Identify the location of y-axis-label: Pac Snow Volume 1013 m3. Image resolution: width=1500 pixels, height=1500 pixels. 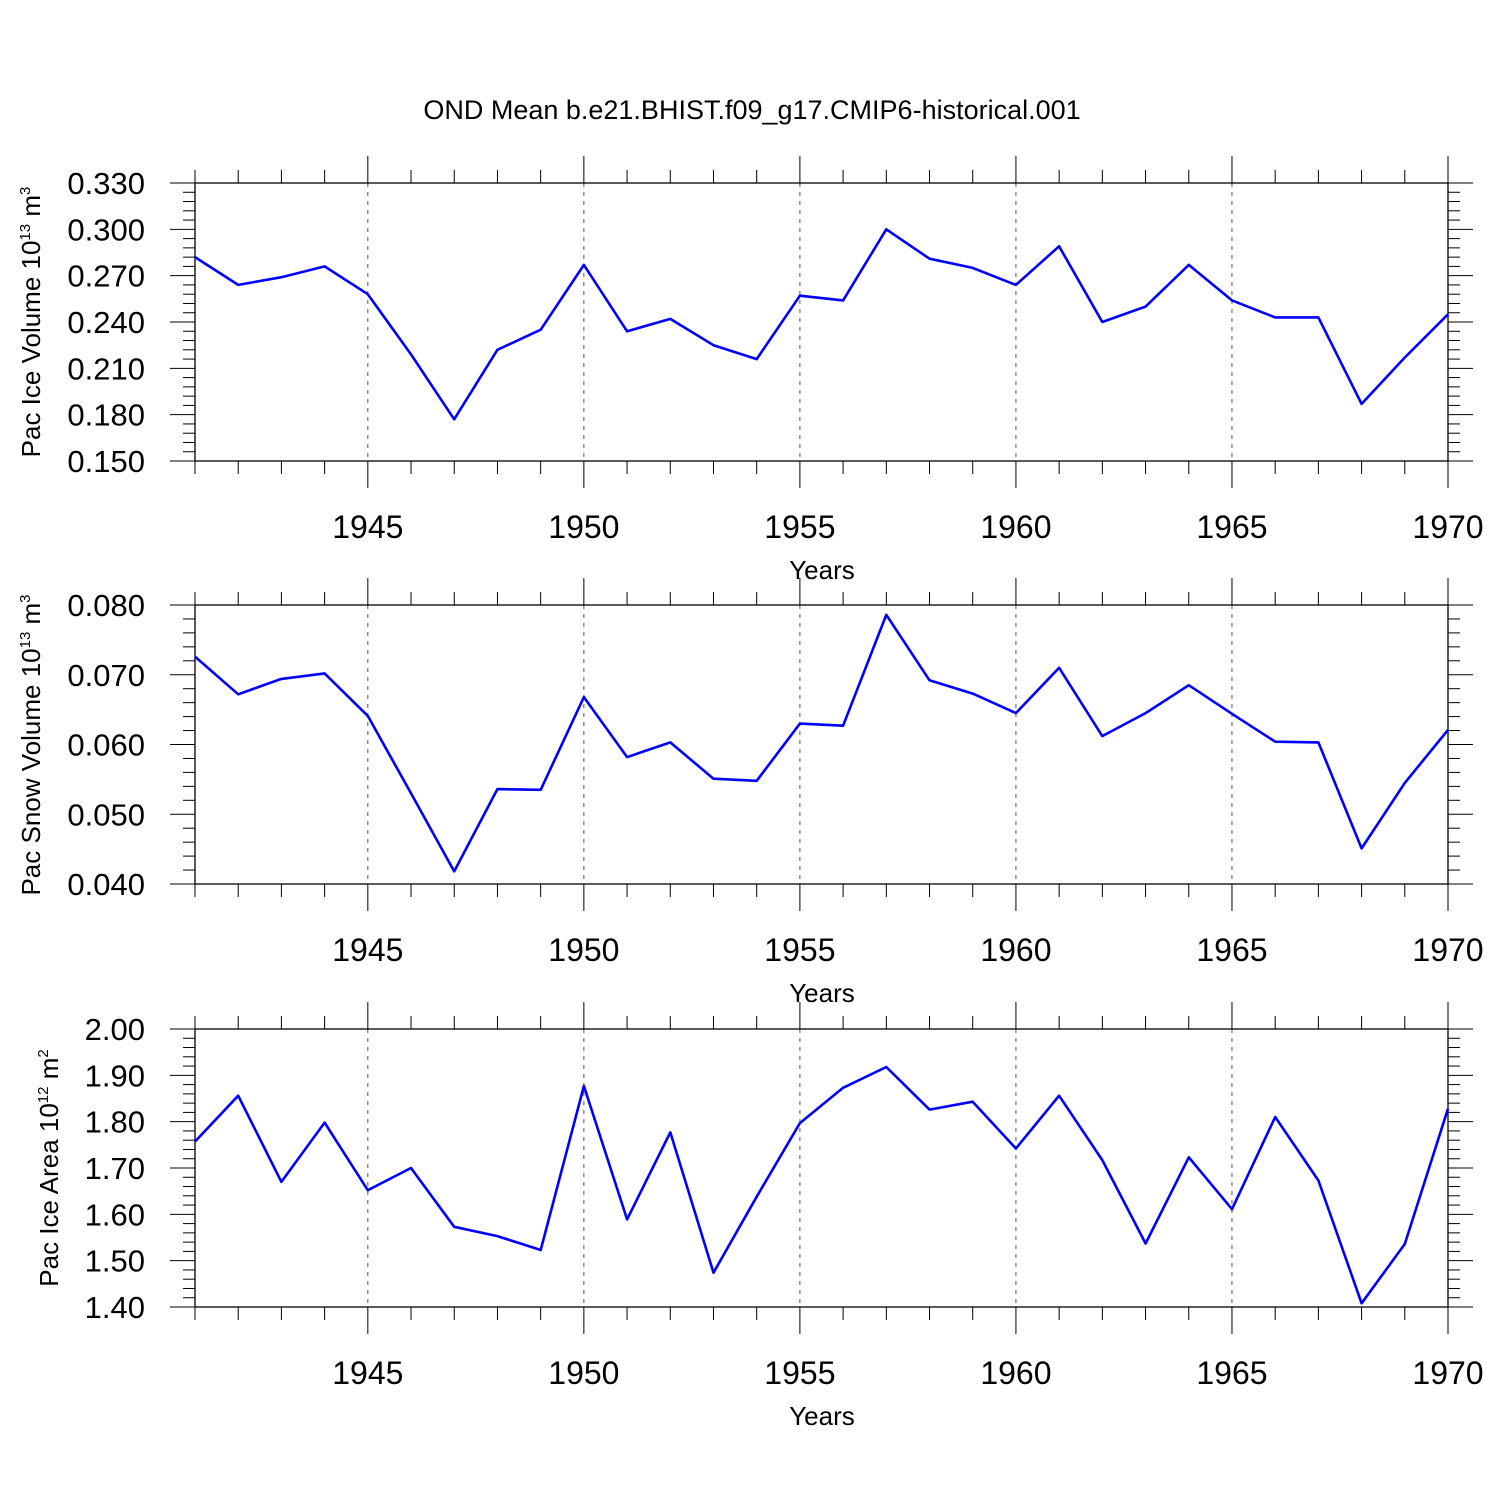
(31, 744).